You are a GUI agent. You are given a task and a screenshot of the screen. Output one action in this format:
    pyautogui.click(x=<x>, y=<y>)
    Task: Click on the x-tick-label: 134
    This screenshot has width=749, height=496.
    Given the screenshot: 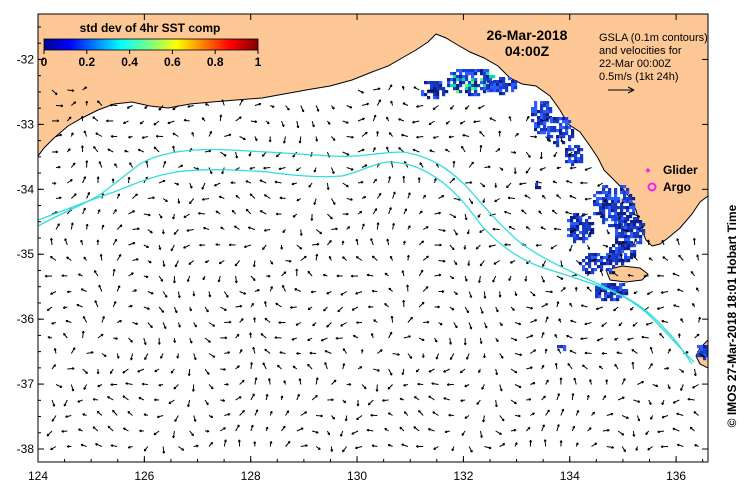 What is the action you would take?
    pyautogui.click(x=570, y=476)
    